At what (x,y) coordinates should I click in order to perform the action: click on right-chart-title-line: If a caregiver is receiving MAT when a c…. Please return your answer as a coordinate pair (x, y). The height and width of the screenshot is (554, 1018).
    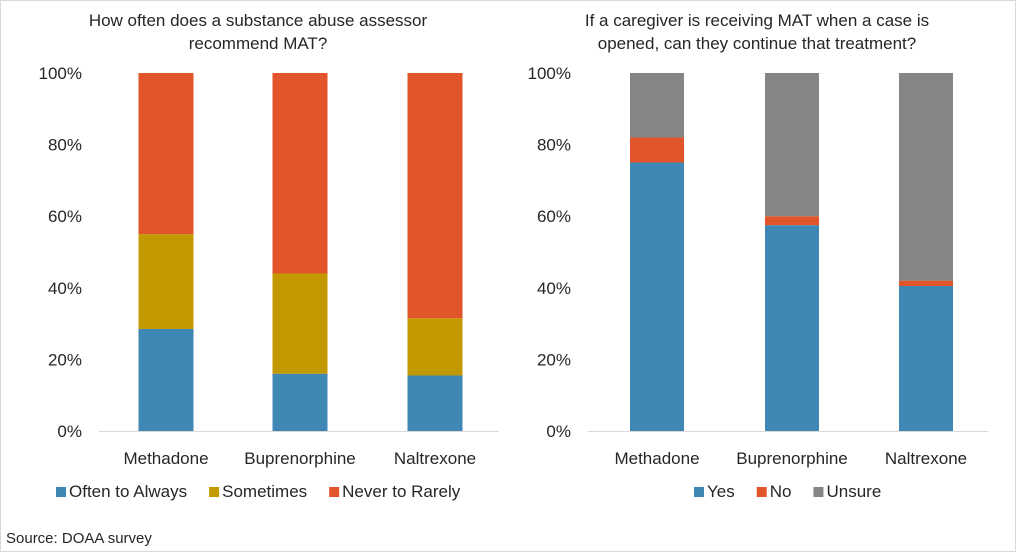
    Looking at the image, I should click on (757, 20).